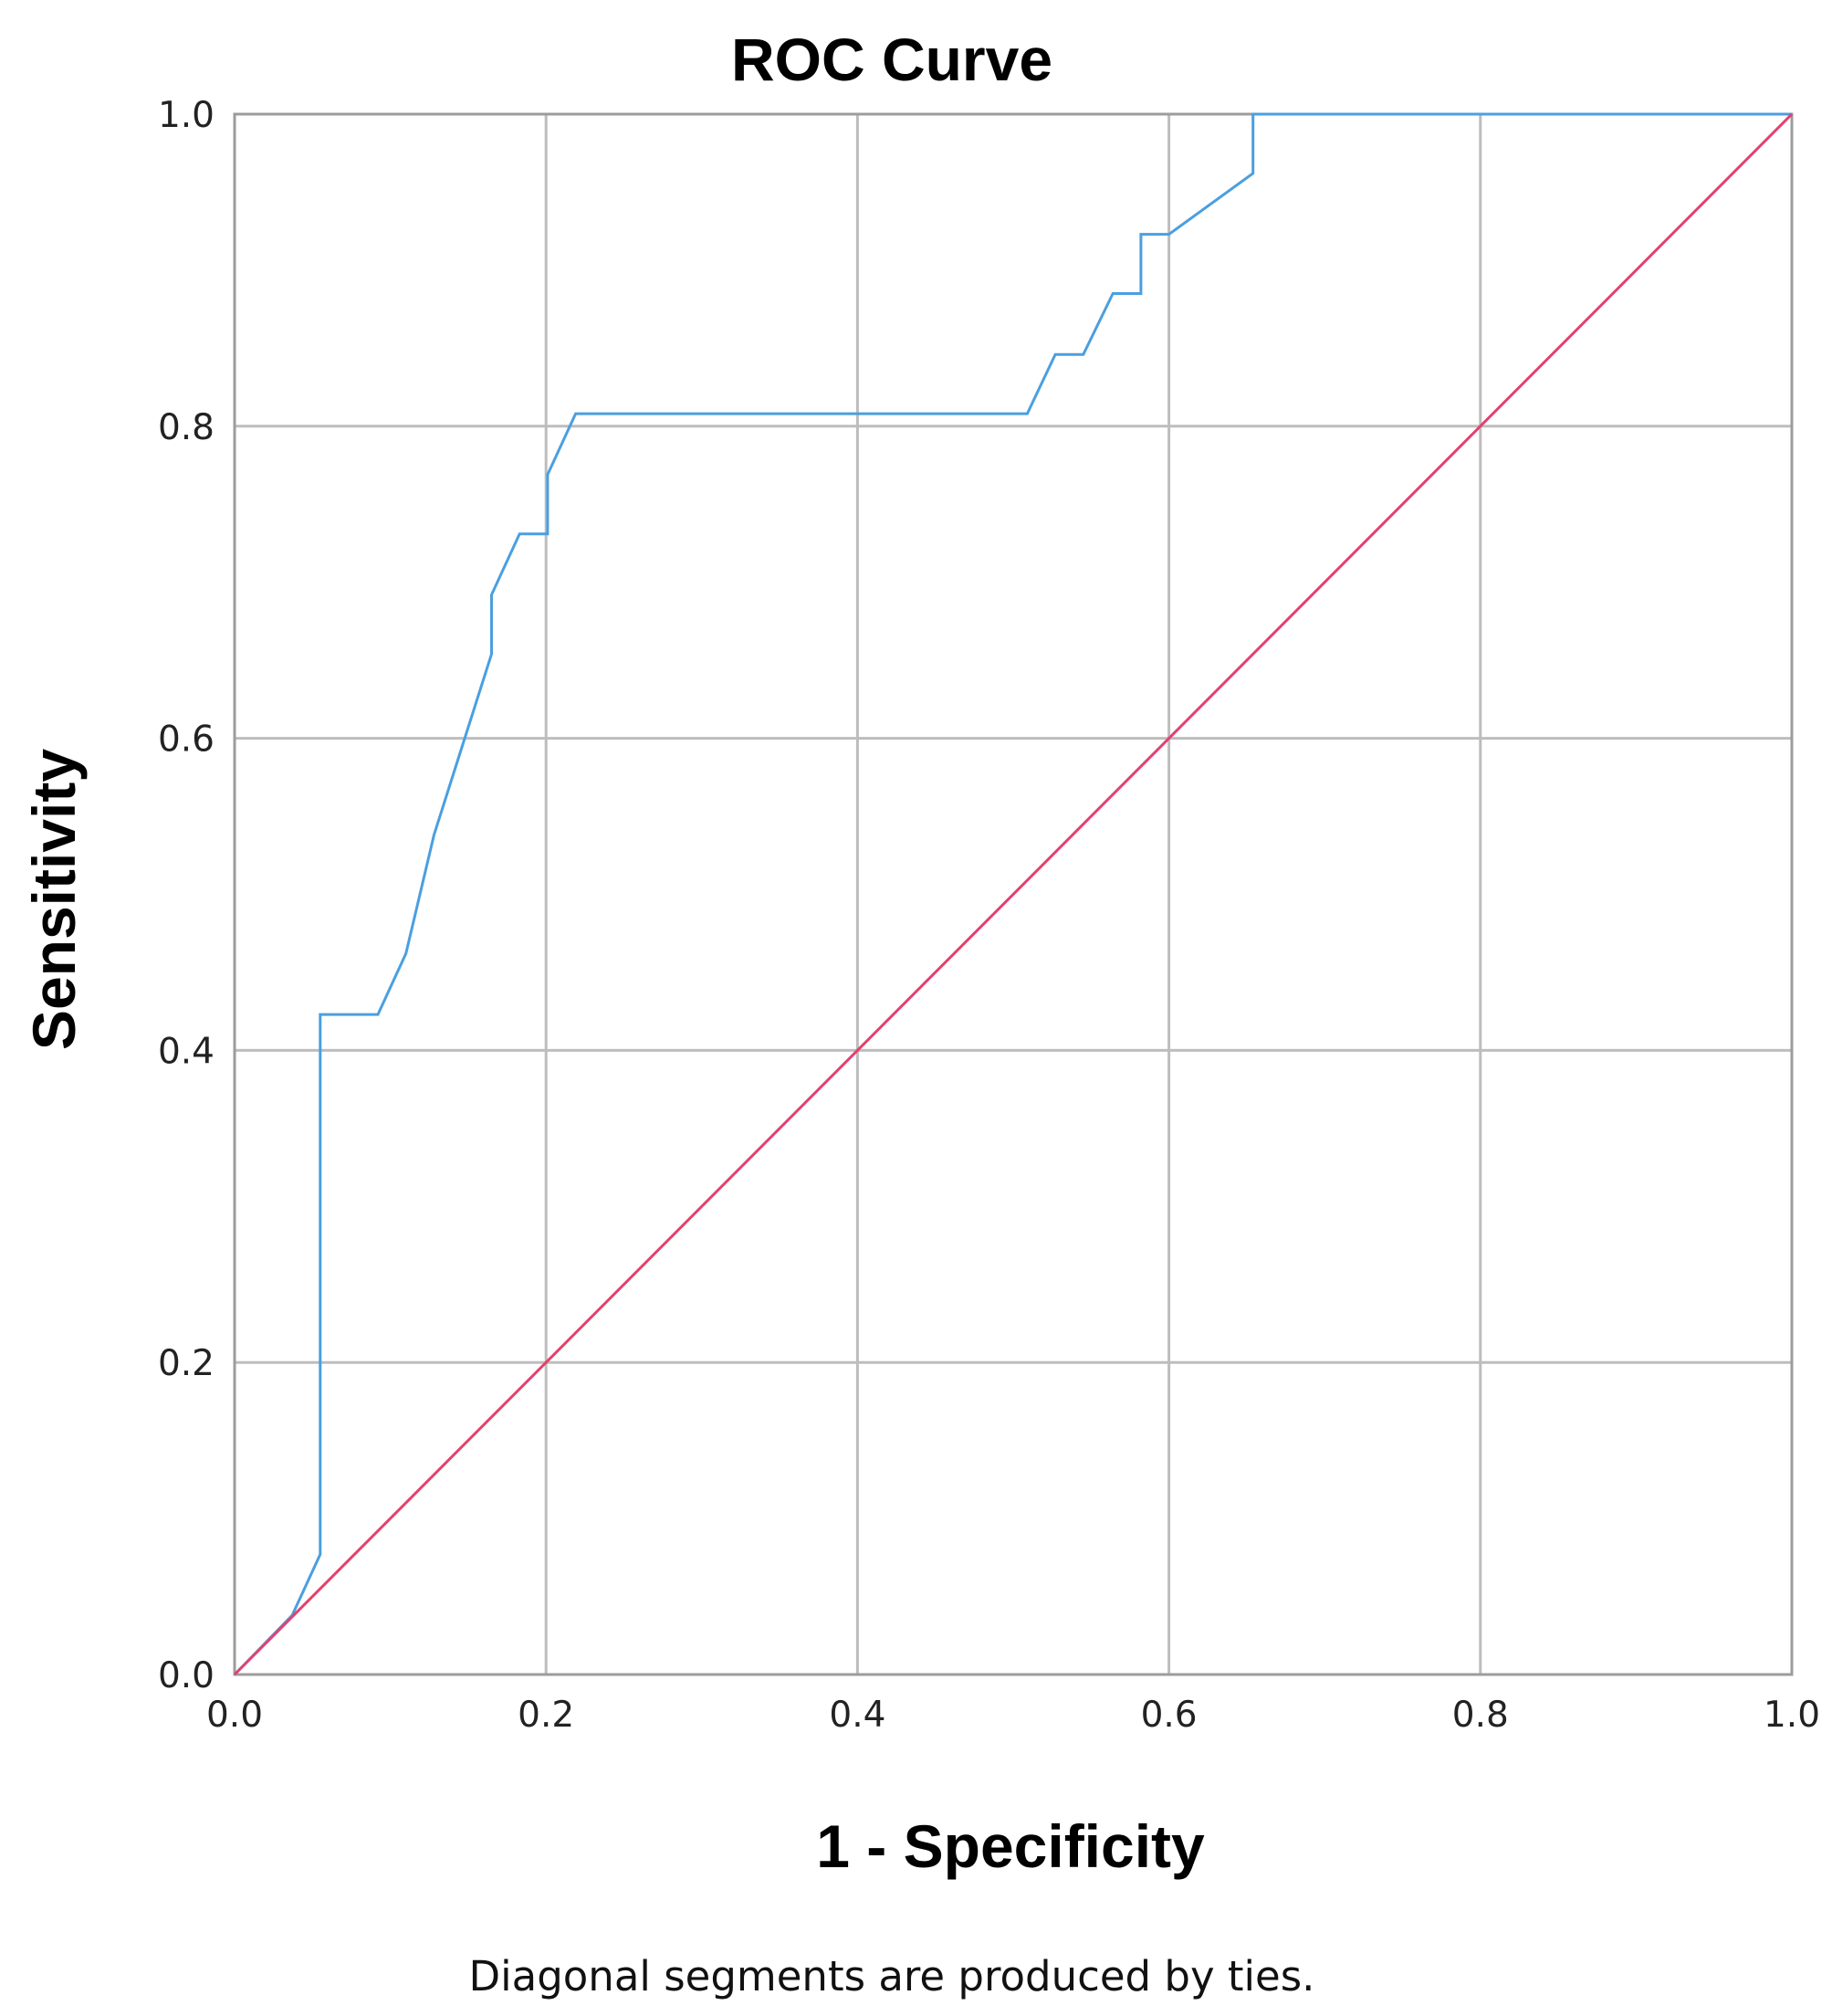 The width and height of the screenshot is (1832, 2016). I want to click on x-tick-label: 0.2, so click(546, 1715).